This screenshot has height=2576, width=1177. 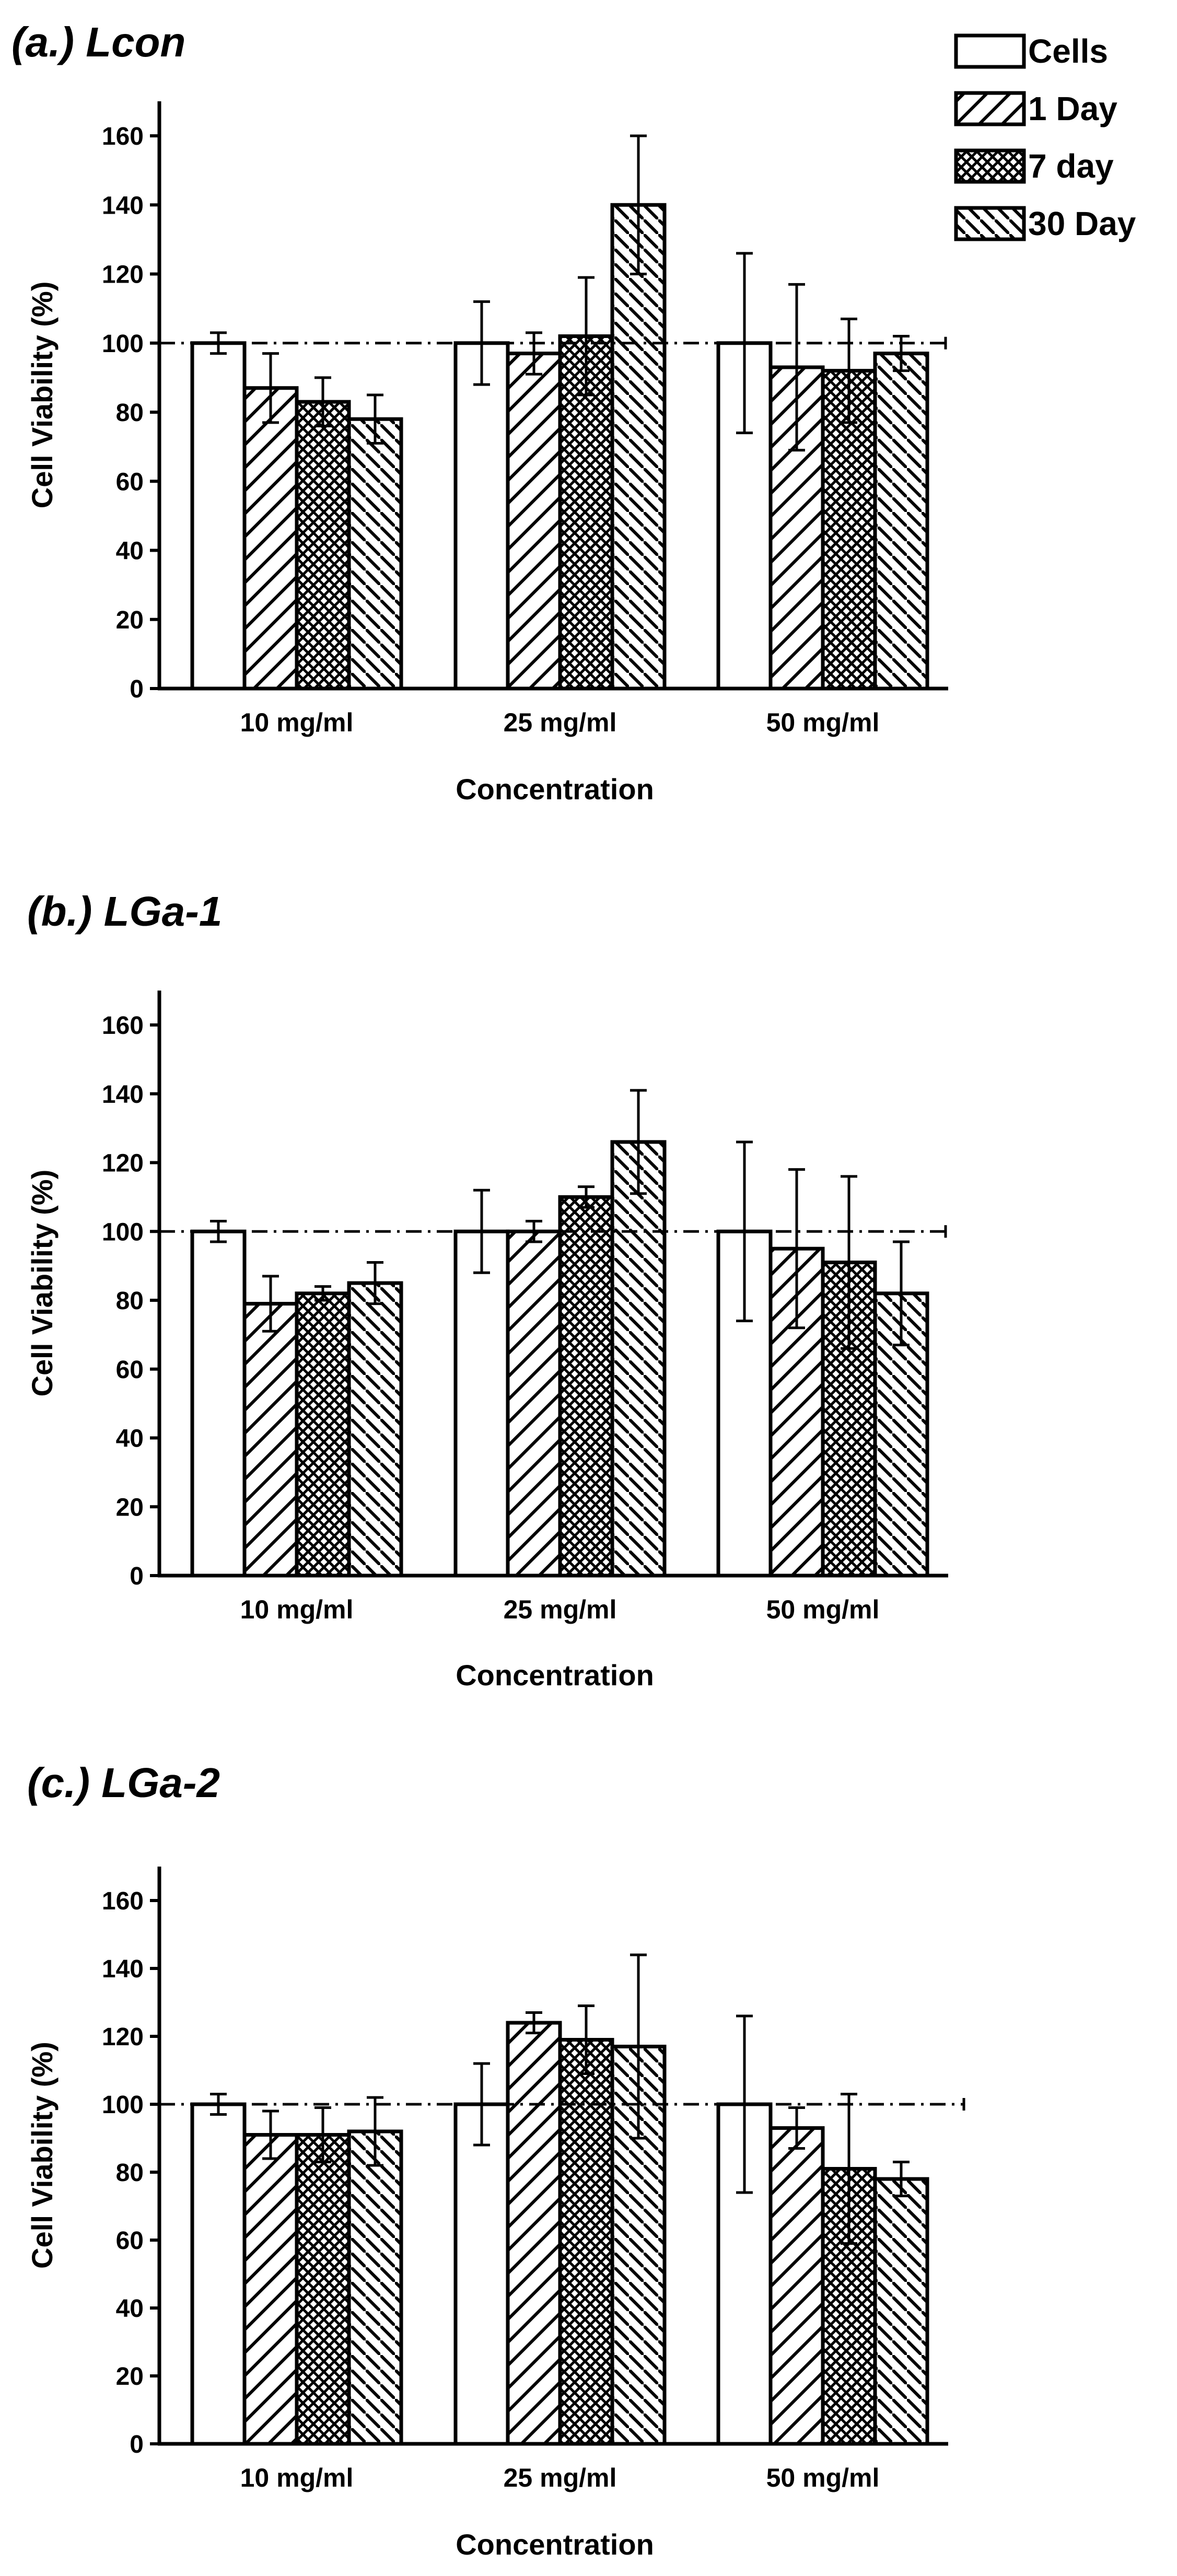 What do you see at coordinates (1082, 223) in the screenshot?
I see `legend-label-30-day: 30 Day` at bounding box center [1082, 223].